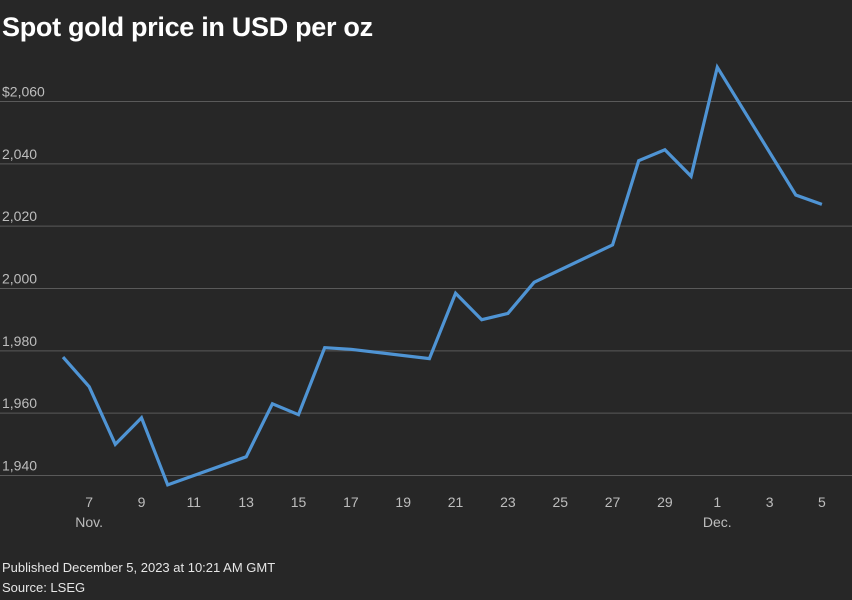  What do you see at coordinates (19, 154) in the screenshot?
I see `y-tick-label: 2,040` at bounding box center [19, 154].